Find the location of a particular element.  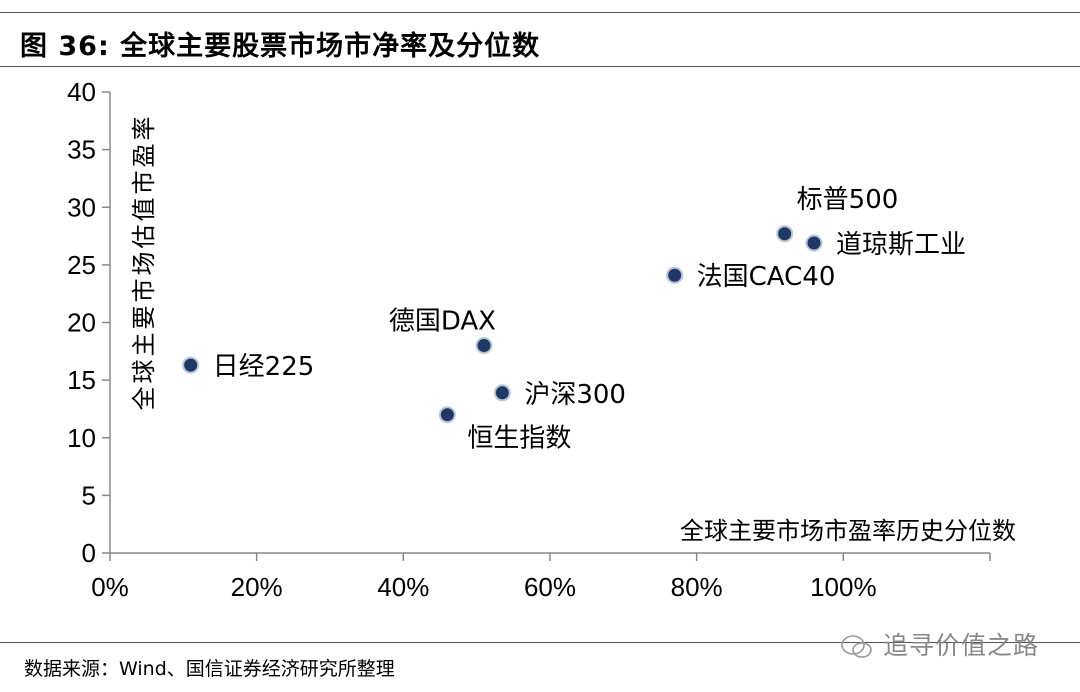

y-tick-label: 35 is located at coordinates (81, 150).